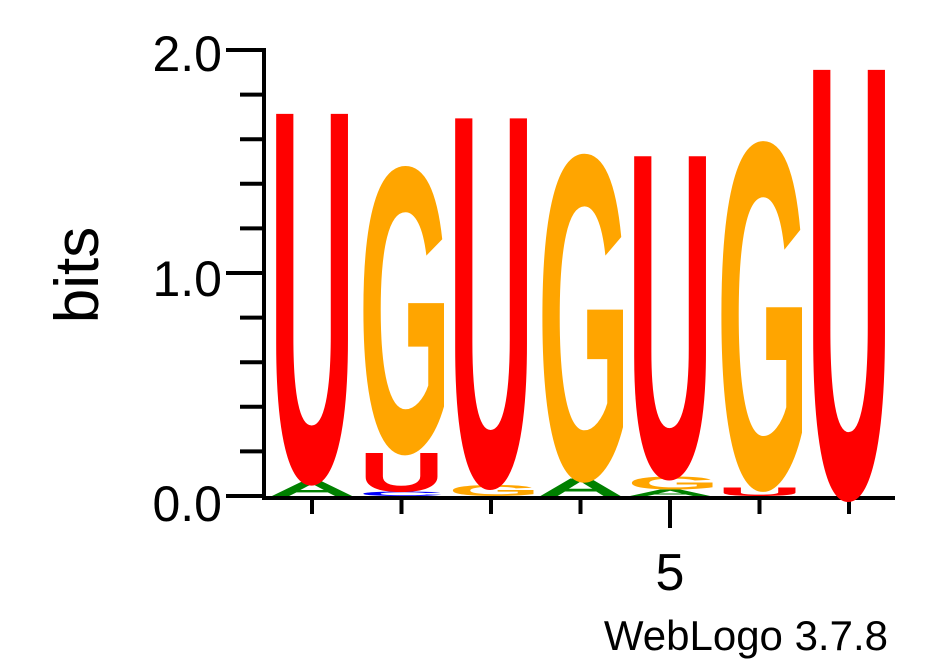 This screenshot has width=942, height=667. What do you see at coordinates (746, 635) in the screenshot?
I see `weblogo-version: WebLogo 3.7.8` at bounding box center [746, 635].